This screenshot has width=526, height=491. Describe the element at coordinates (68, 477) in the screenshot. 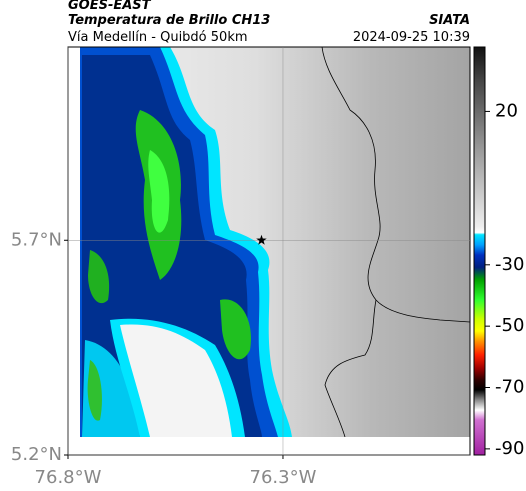

I see `x-tick-label: 76.8°W` at that location.